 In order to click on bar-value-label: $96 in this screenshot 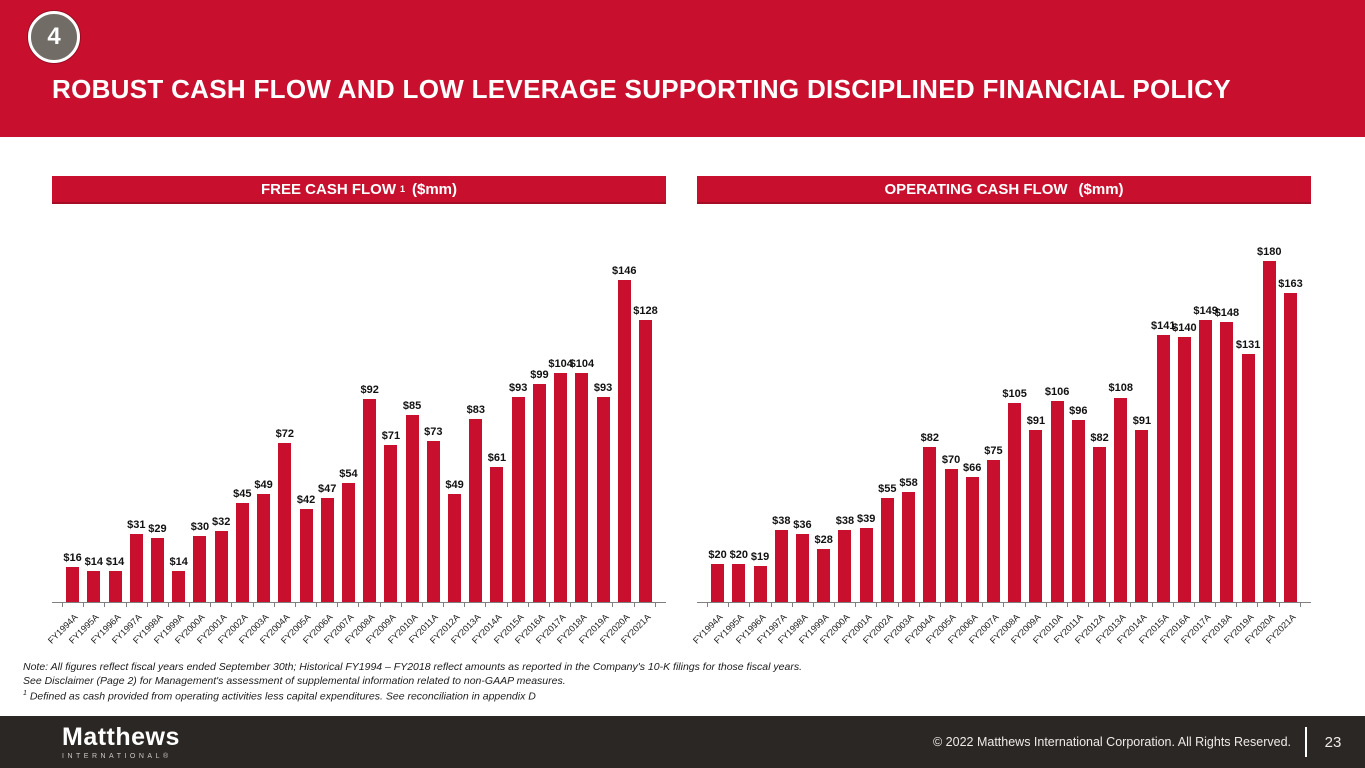, I will do `click(1078, 411)`.